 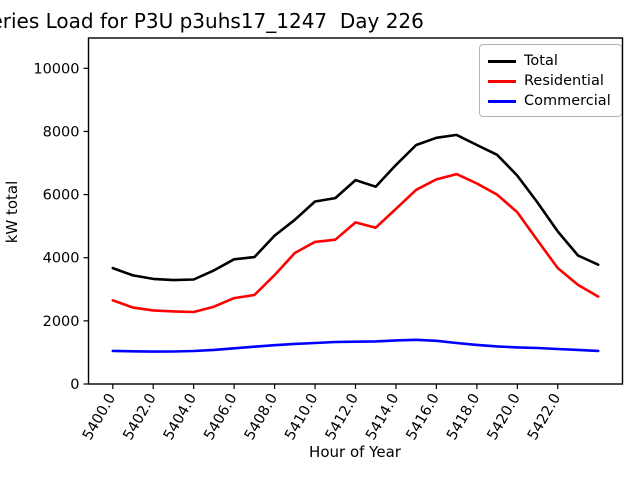 What do you see at coordinates (180, 417) in the screenshot?
I see `x-tick-label: 5404.0` at bounding box center [180, 417].